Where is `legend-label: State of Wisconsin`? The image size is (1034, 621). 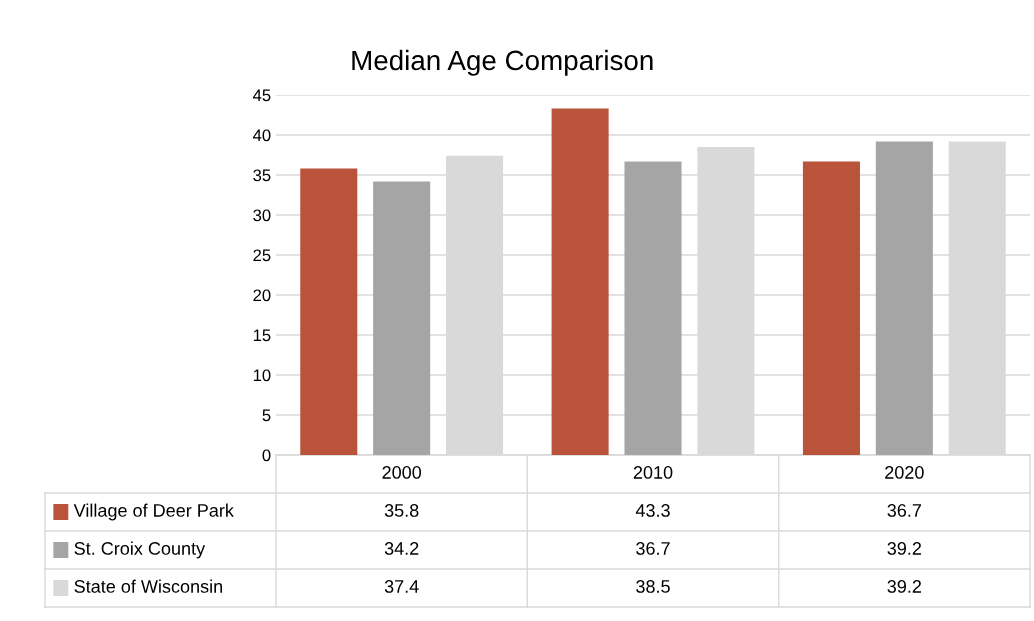
legend-label: State of Wisconsin is located at coordinates (148, 586).